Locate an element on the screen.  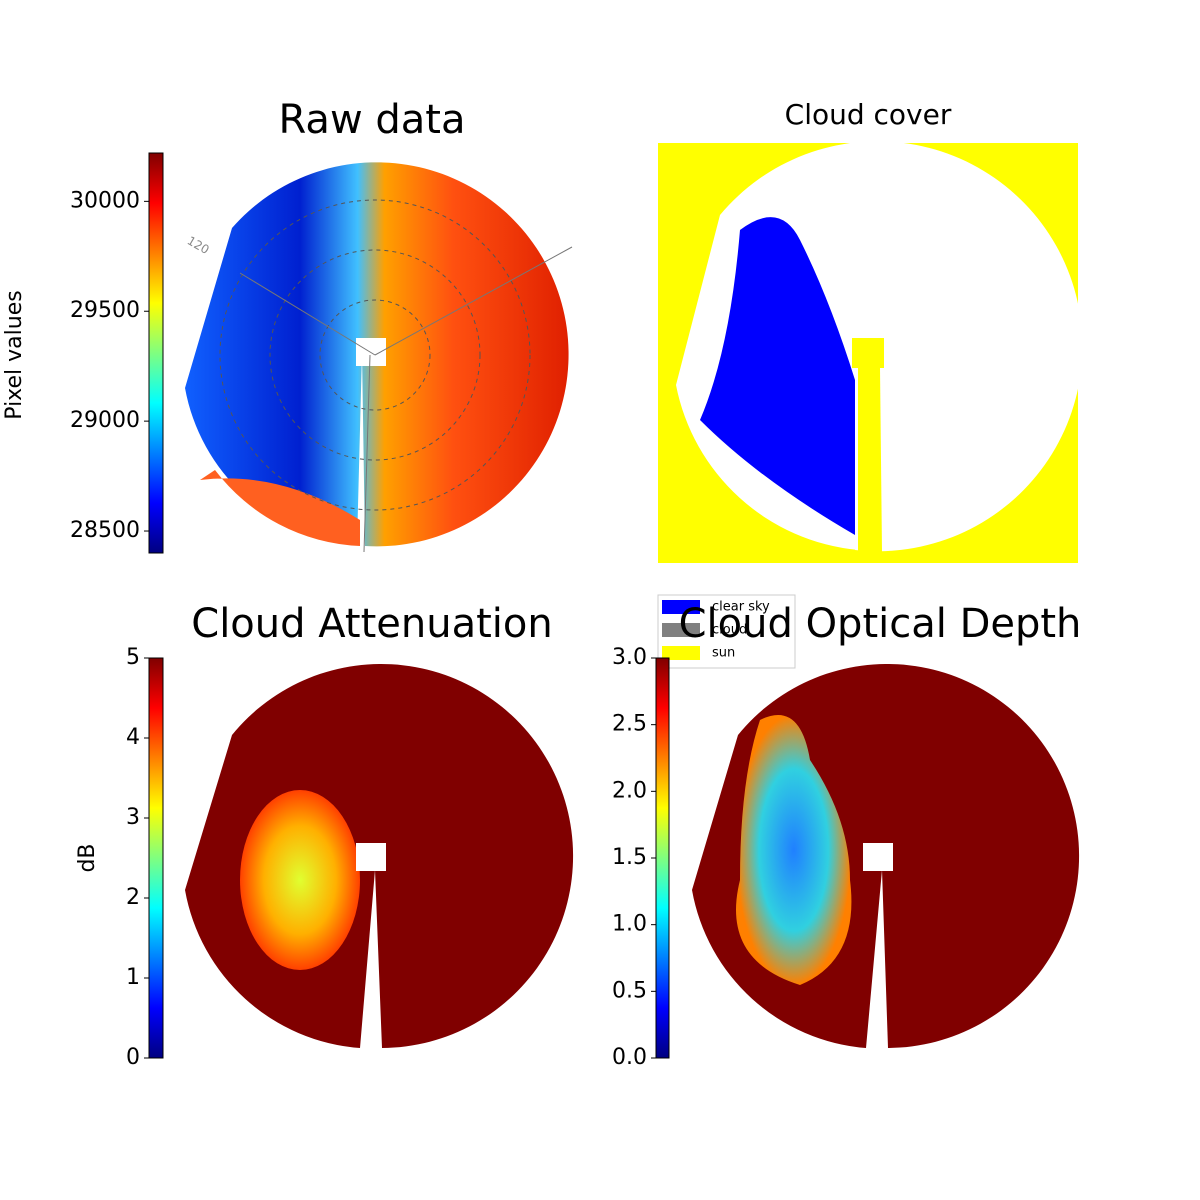
colorbar-label: dB is located at coordinates (87, 857).